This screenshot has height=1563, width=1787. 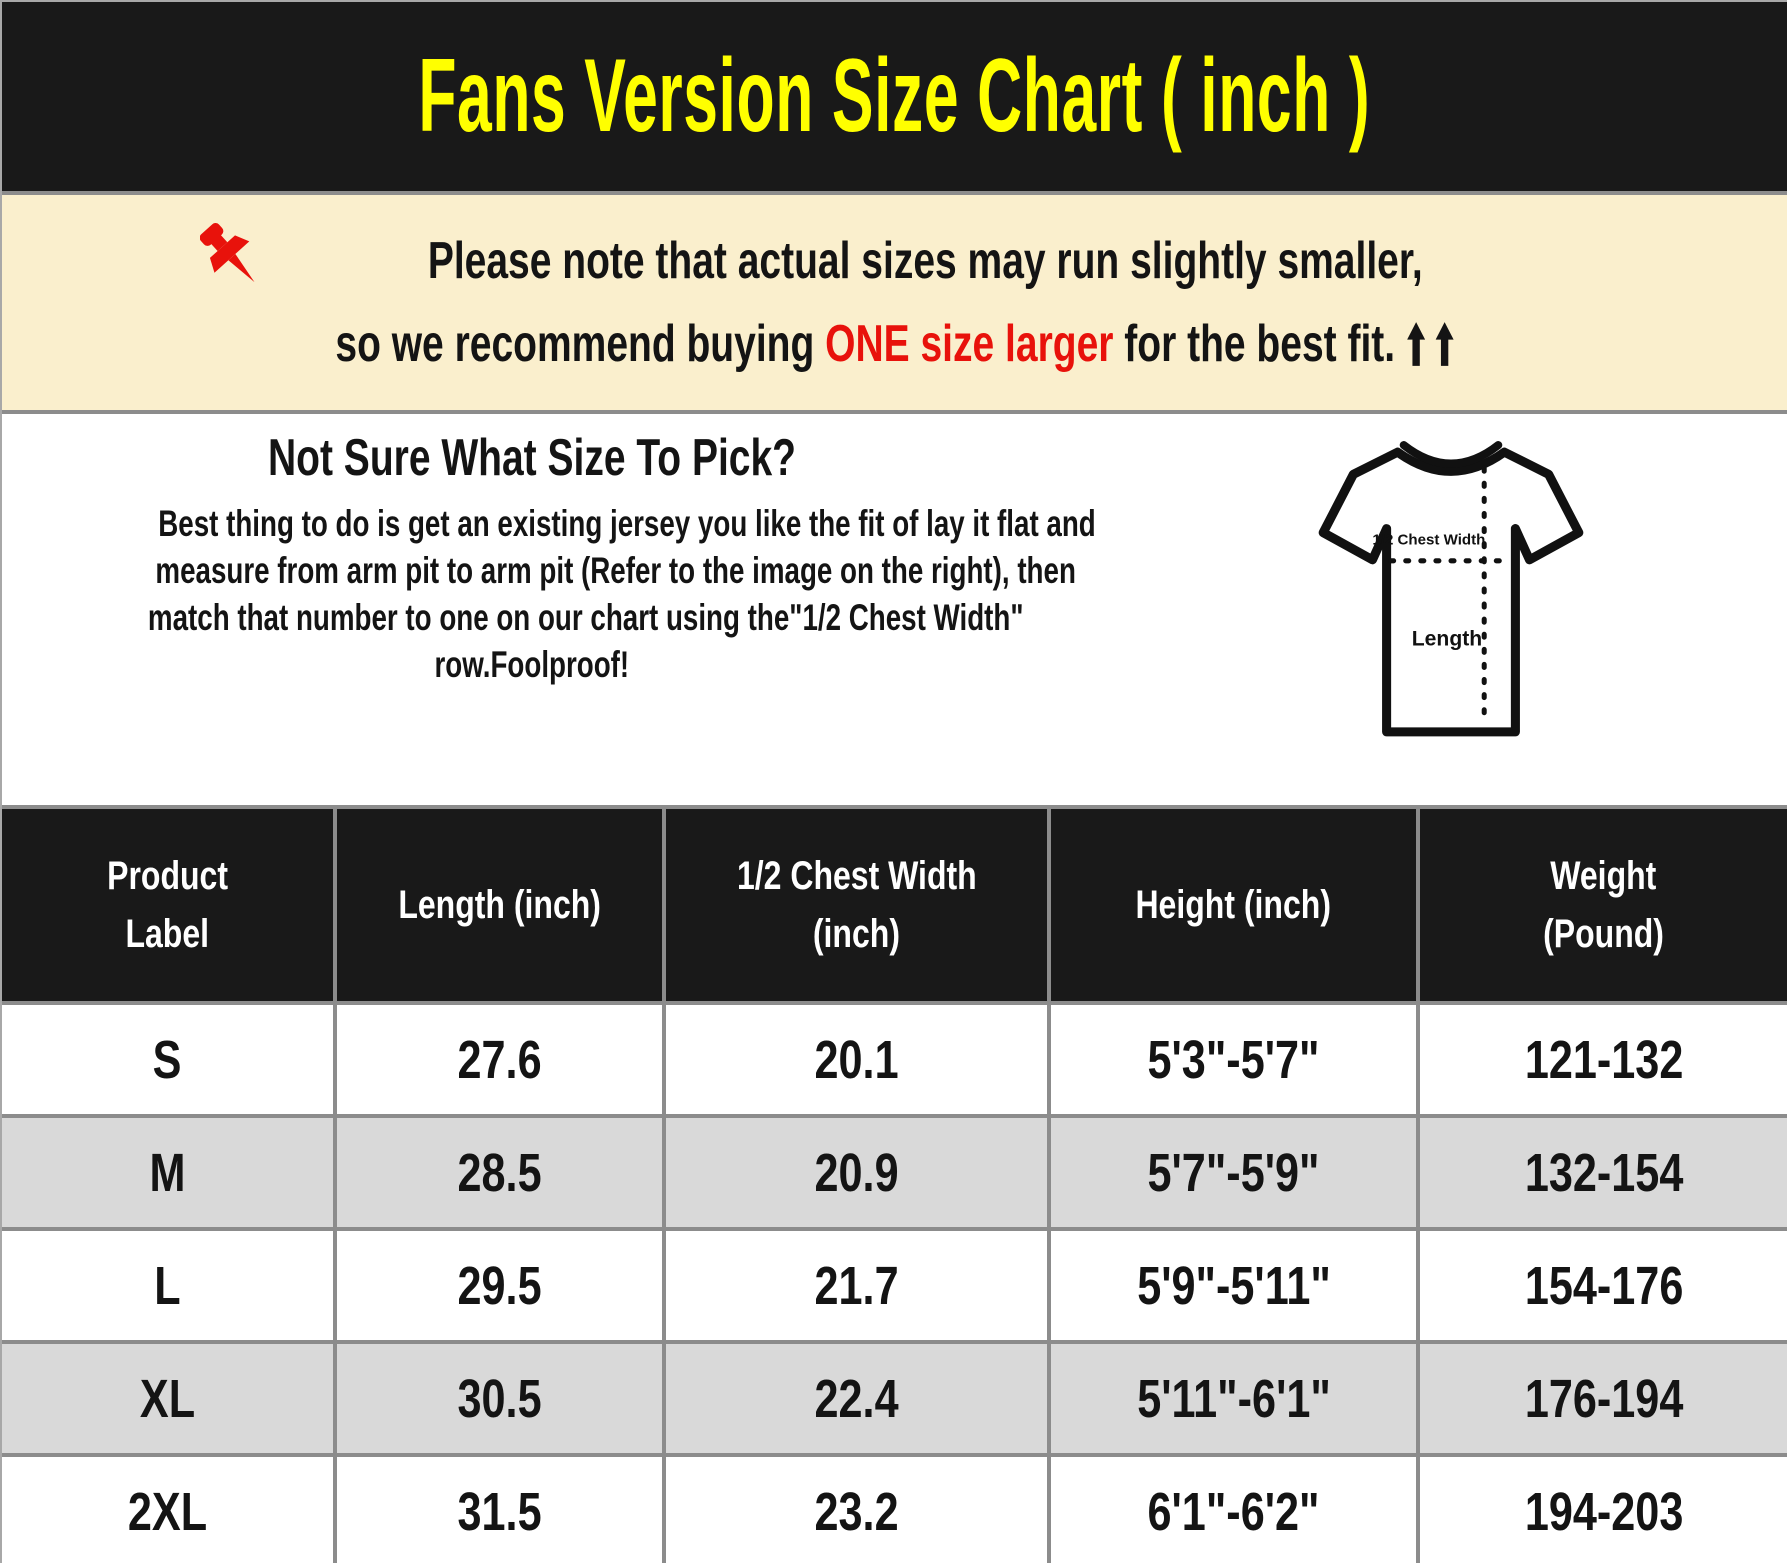 What do you see at coordinates (856, 934) in the screenshot?
I see `header-line: (inch)` at bounding box center [856, 934].